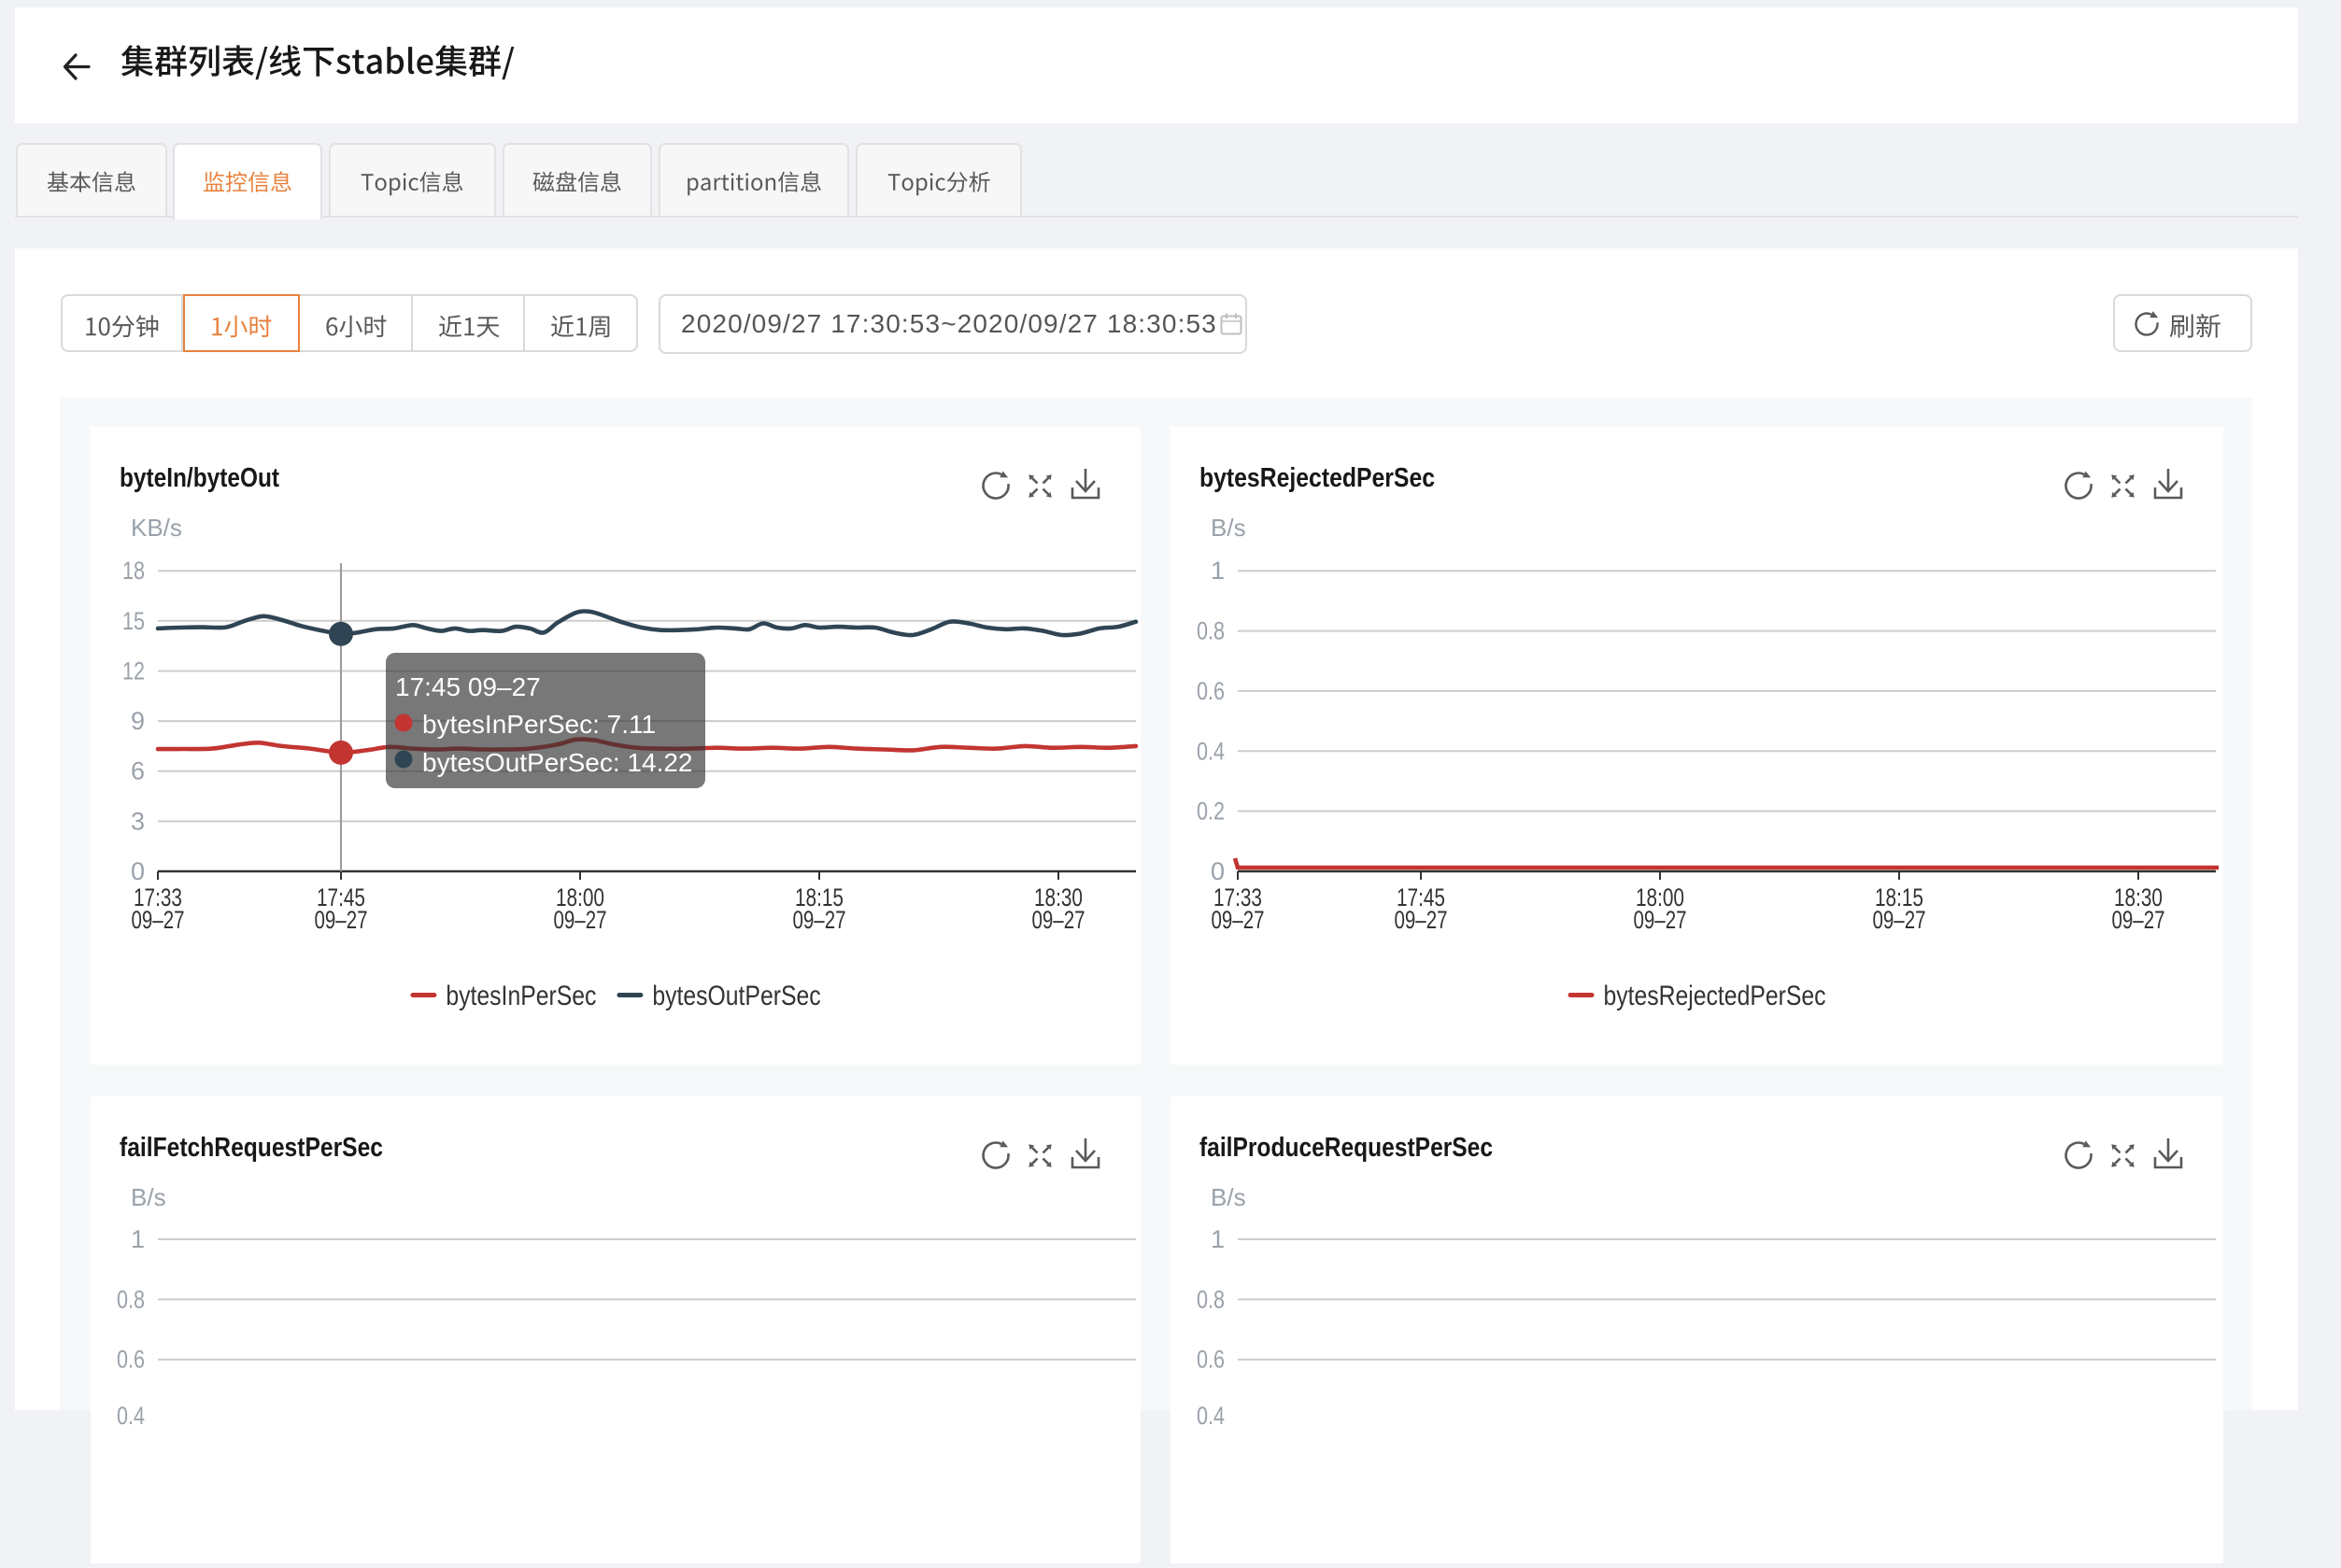  Describe the element at coordinates (251, 1148) in the screenshot. I see `svg-text: failFetchRequestPerSec` at that location.